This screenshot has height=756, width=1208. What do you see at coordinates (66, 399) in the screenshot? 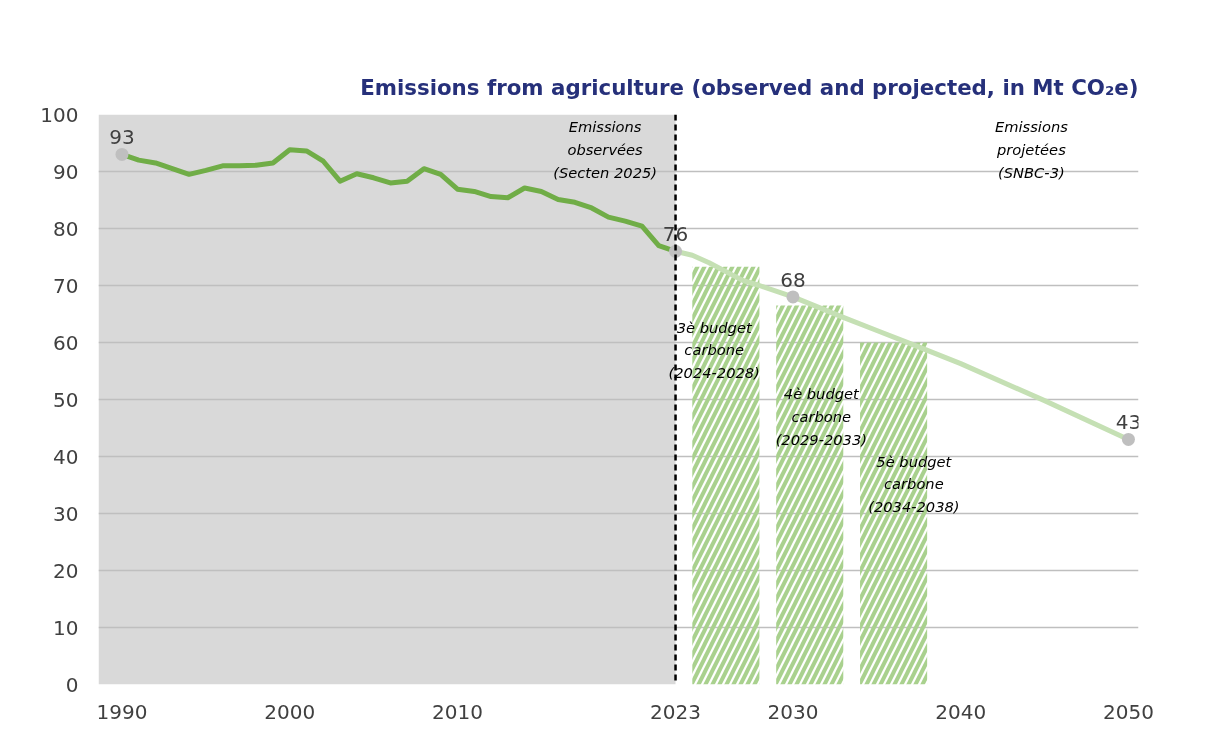
I see `y-tick-label: 50` at bounding box center [66, 399].